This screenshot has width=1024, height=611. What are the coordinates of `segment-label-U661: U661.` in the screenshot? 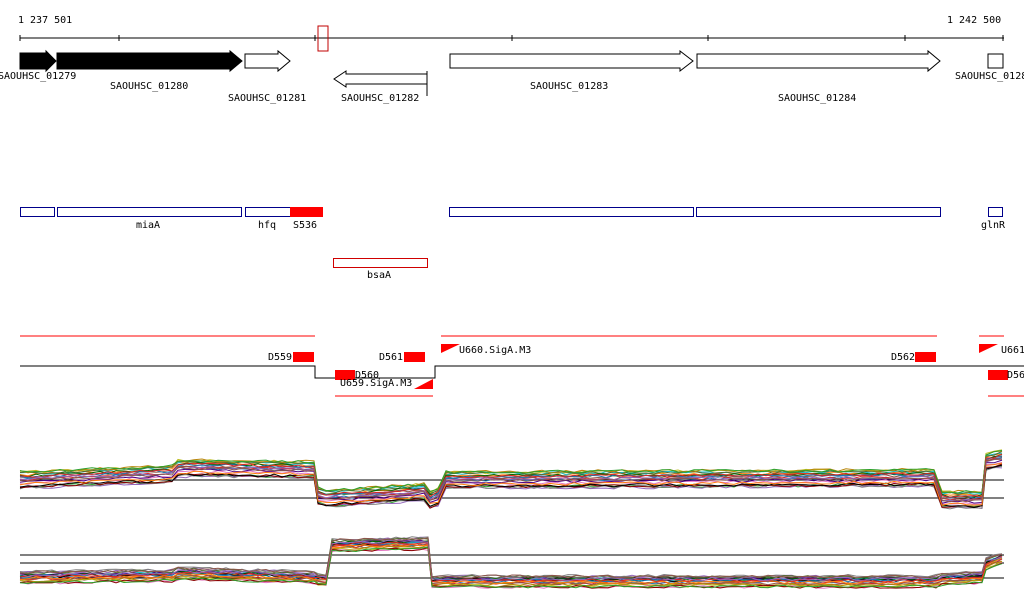 It's located at (1012, 350).